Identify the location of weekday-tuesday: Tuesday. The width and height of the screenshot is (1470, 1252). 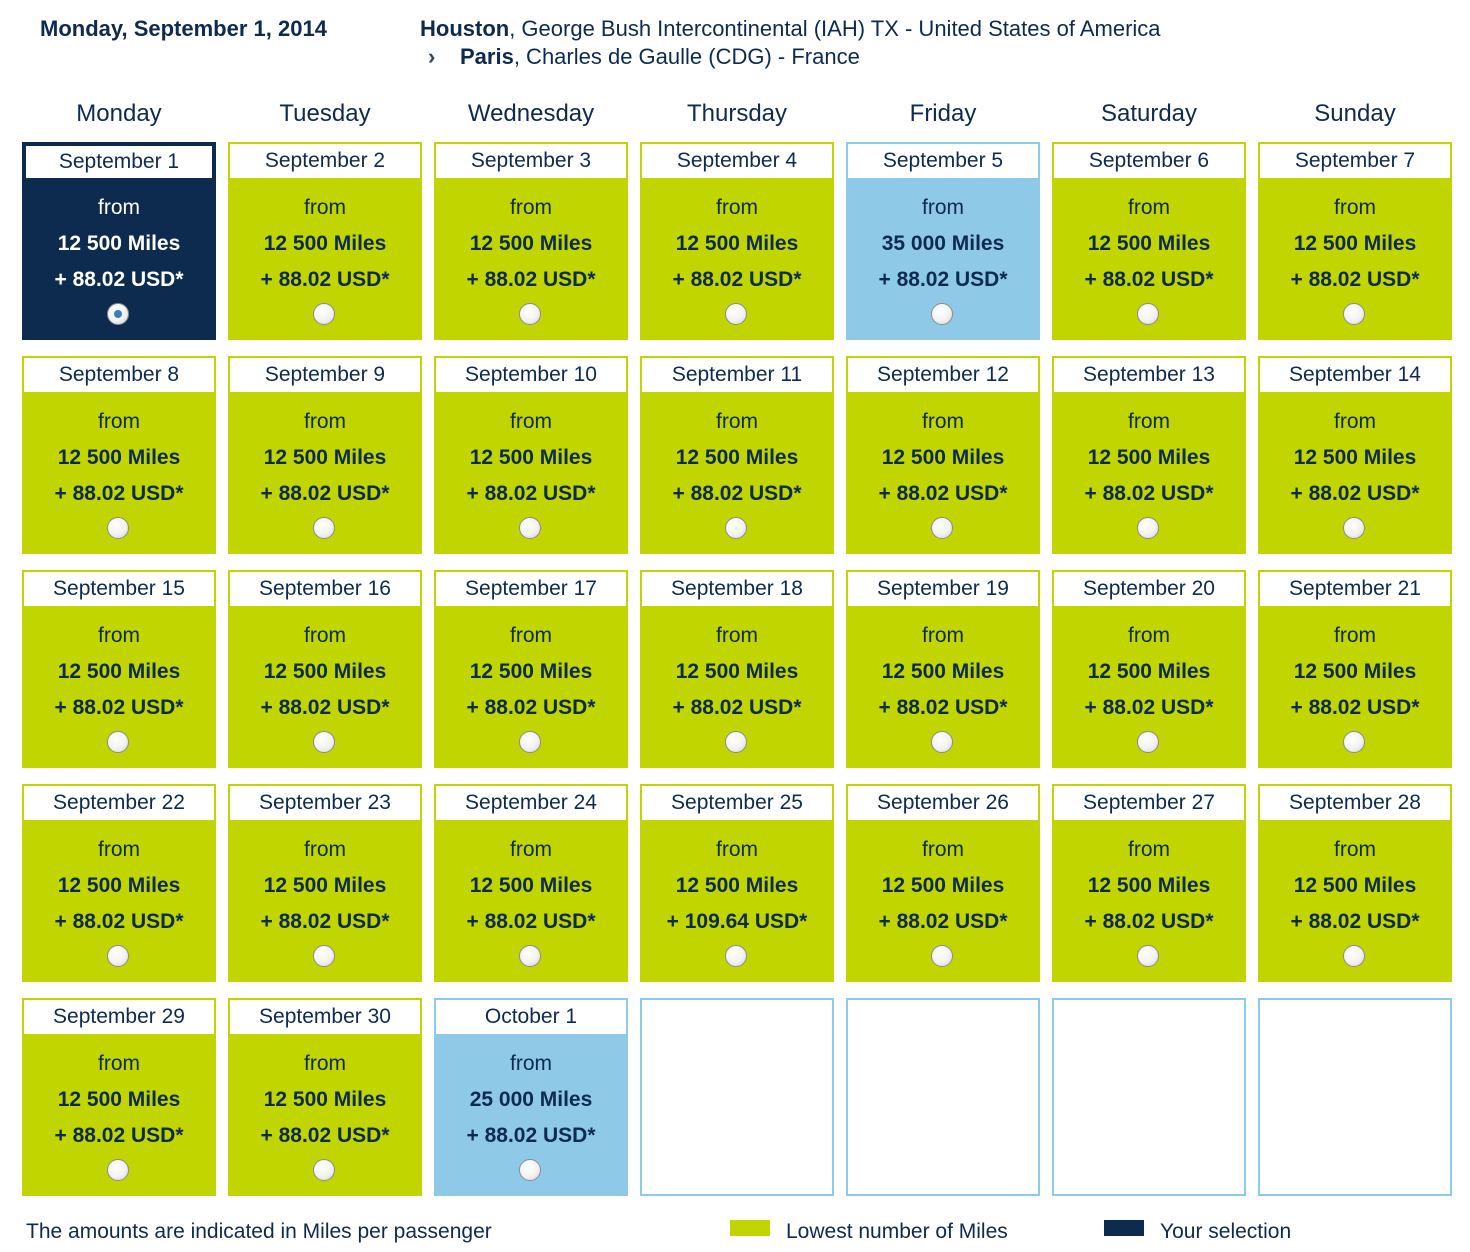
(325, 113).